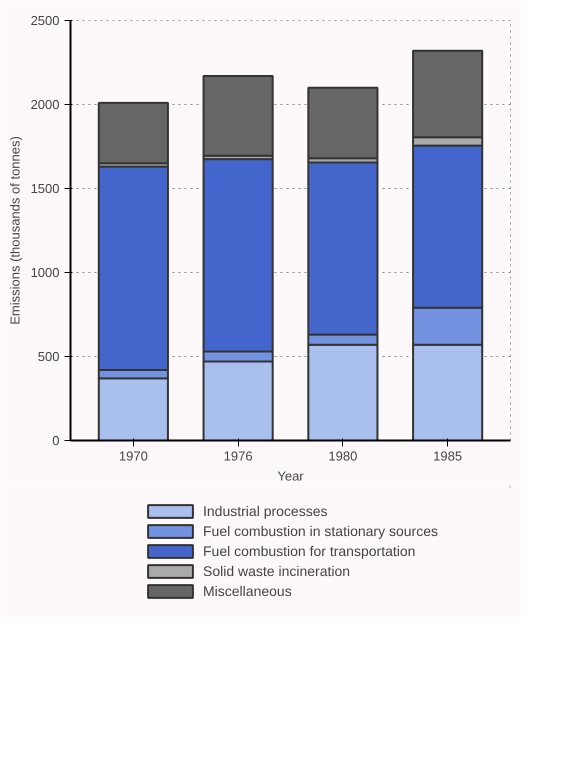  I want to click on y-tick-label: 1000, so click(45, 272).